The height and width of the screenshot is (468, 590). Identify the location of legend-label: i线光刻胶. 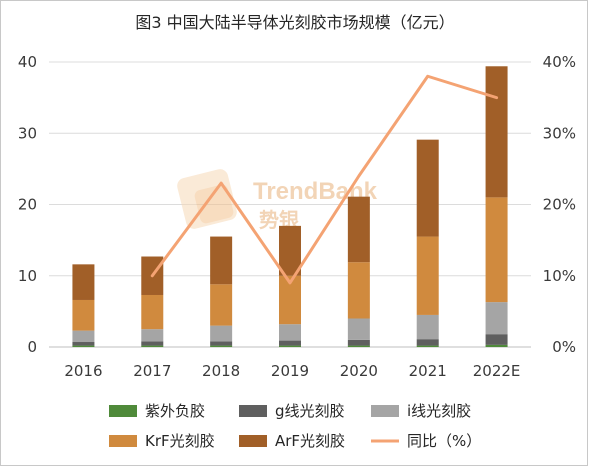
(439, 411).